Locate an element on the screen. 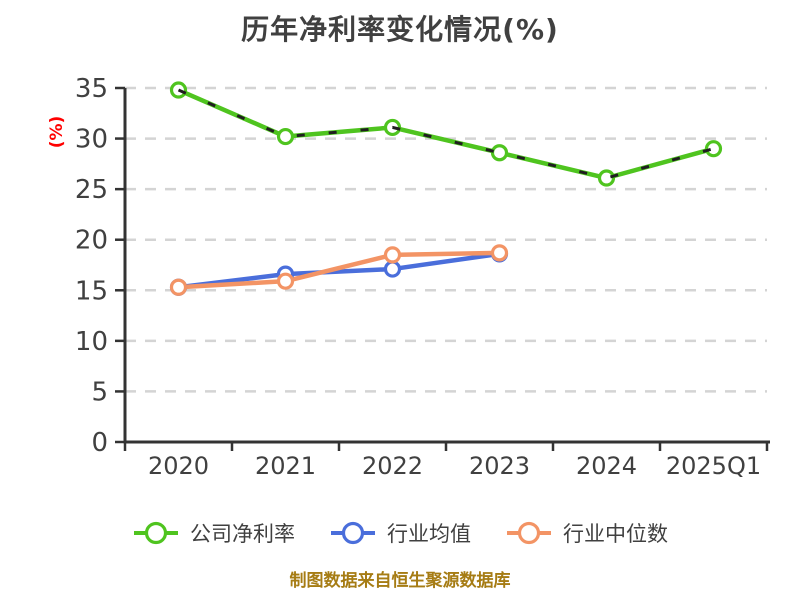 The image size is (800, 600). y-axis-unit-label: (%) is located at coordinates (57, 132).